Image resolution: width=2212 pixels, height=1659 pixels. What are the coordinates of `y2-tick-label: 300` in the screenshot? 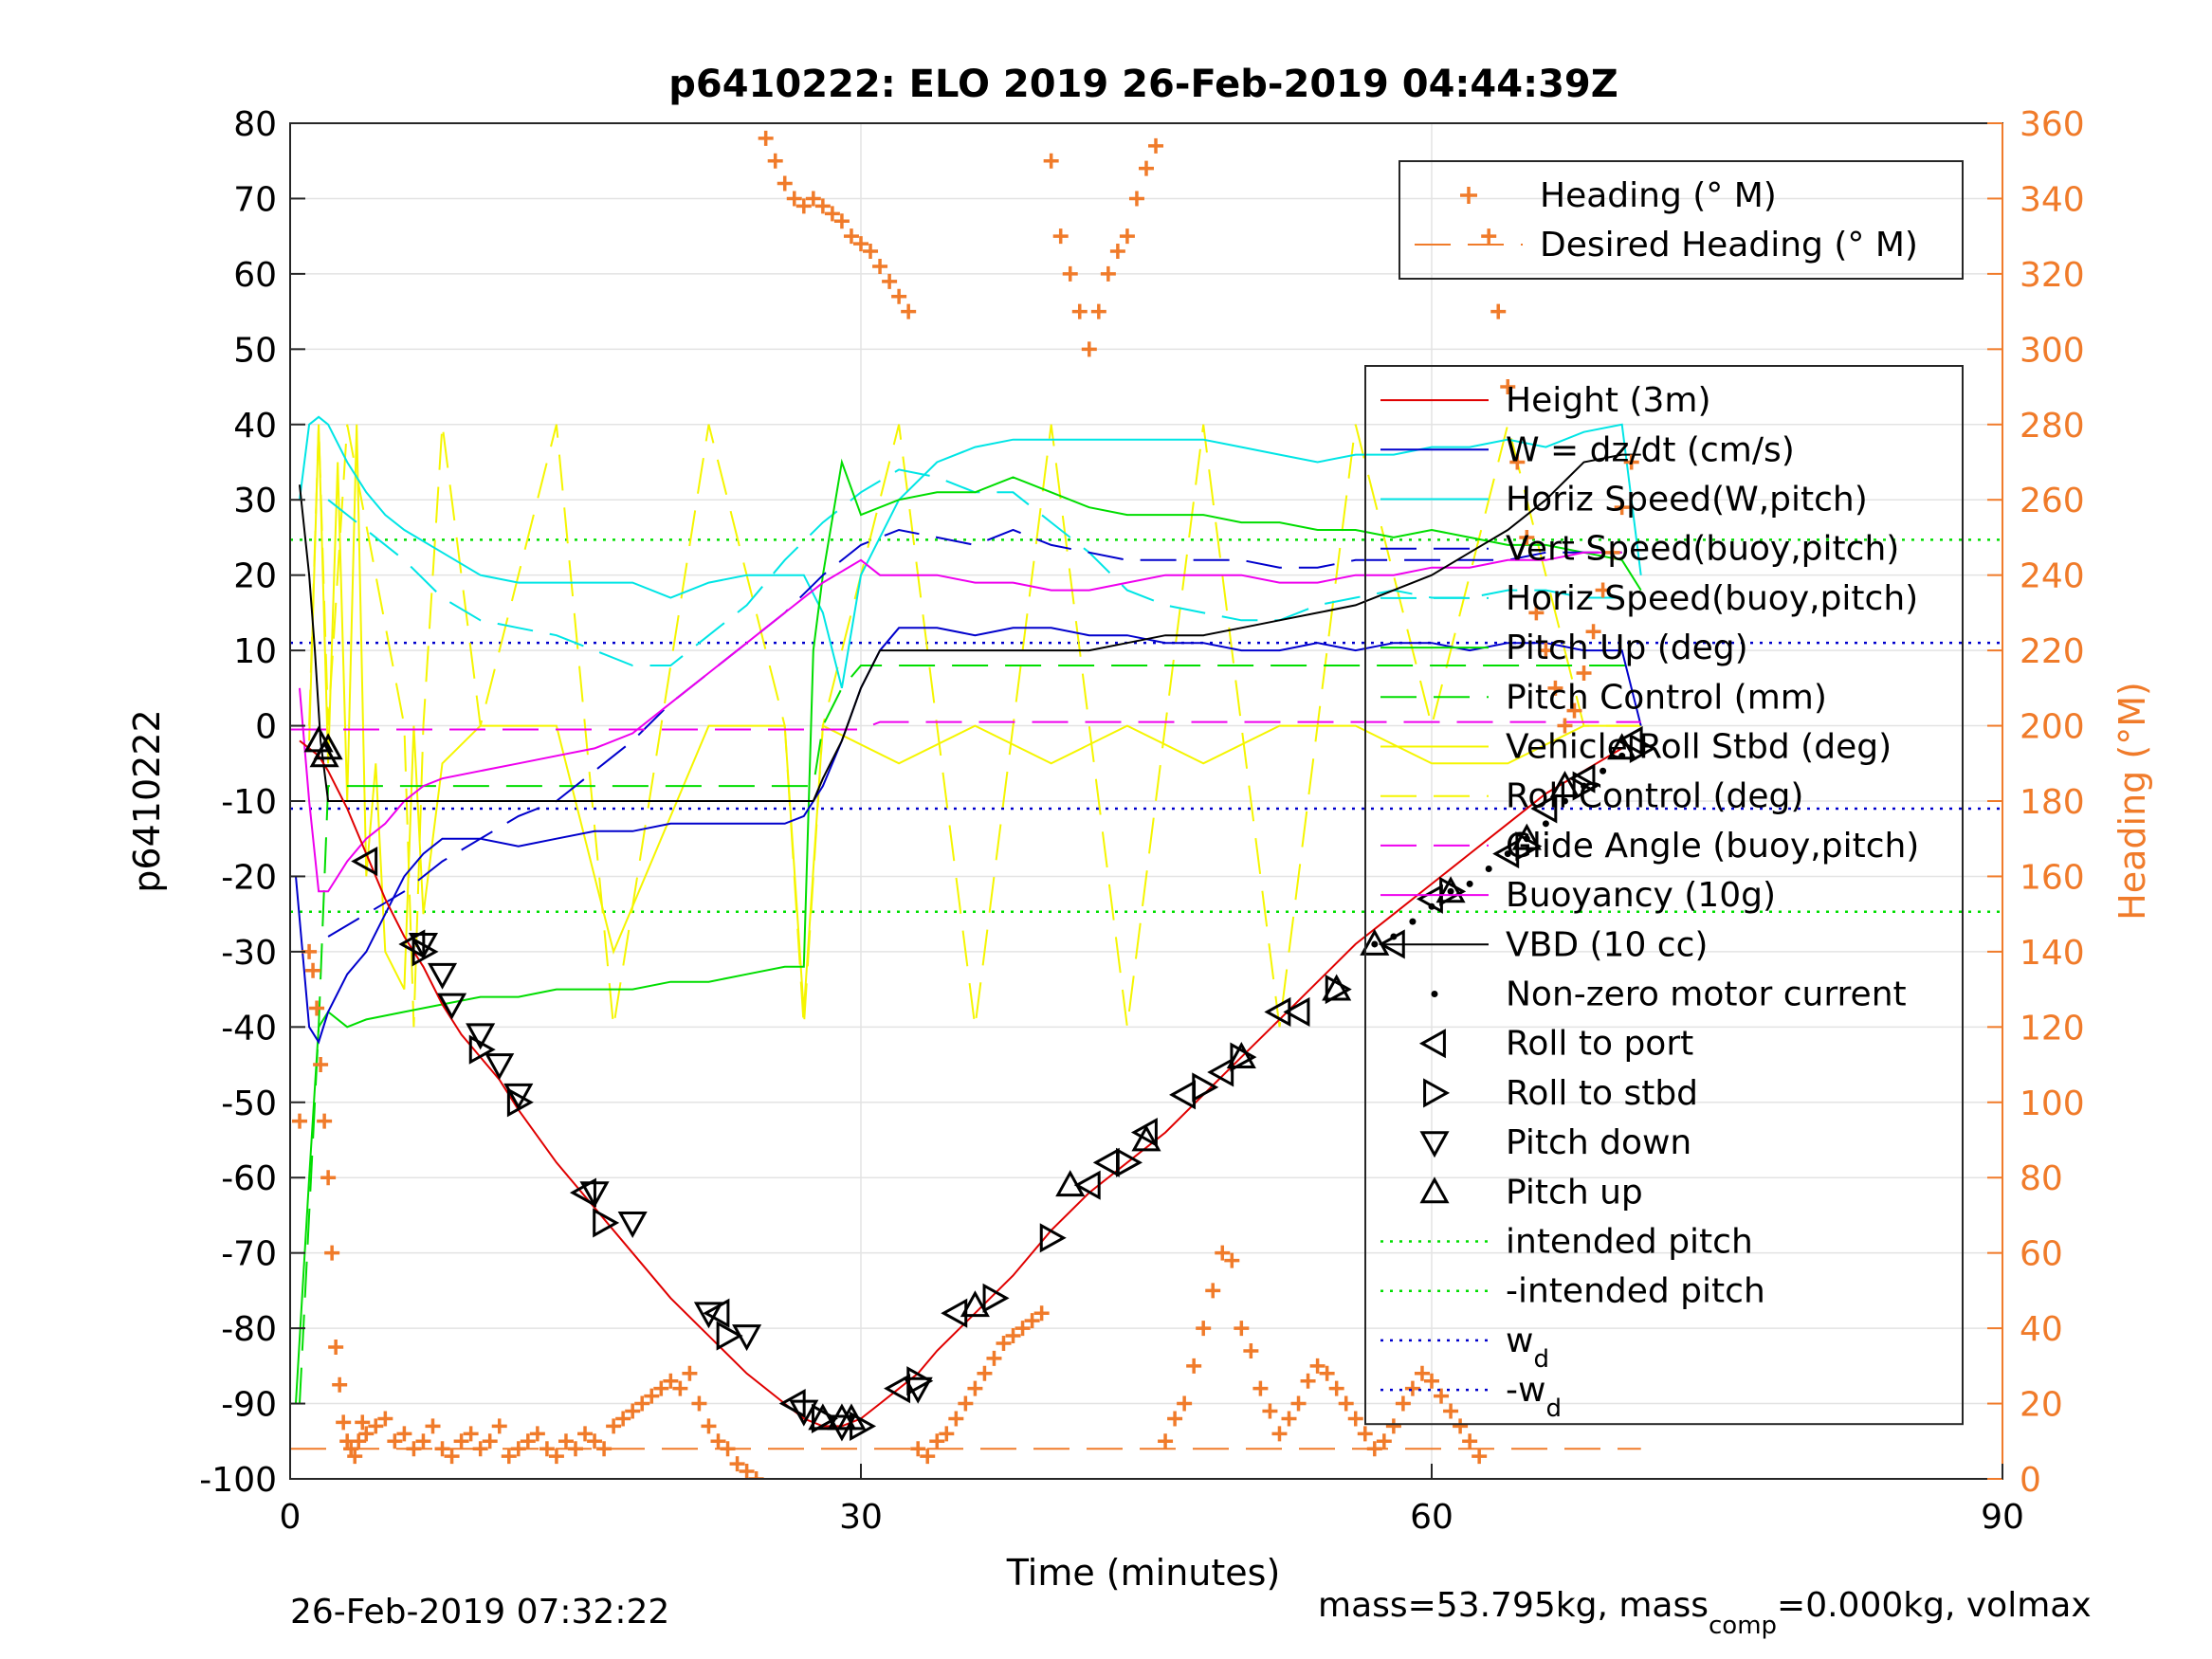 It's located at (2052, 350).